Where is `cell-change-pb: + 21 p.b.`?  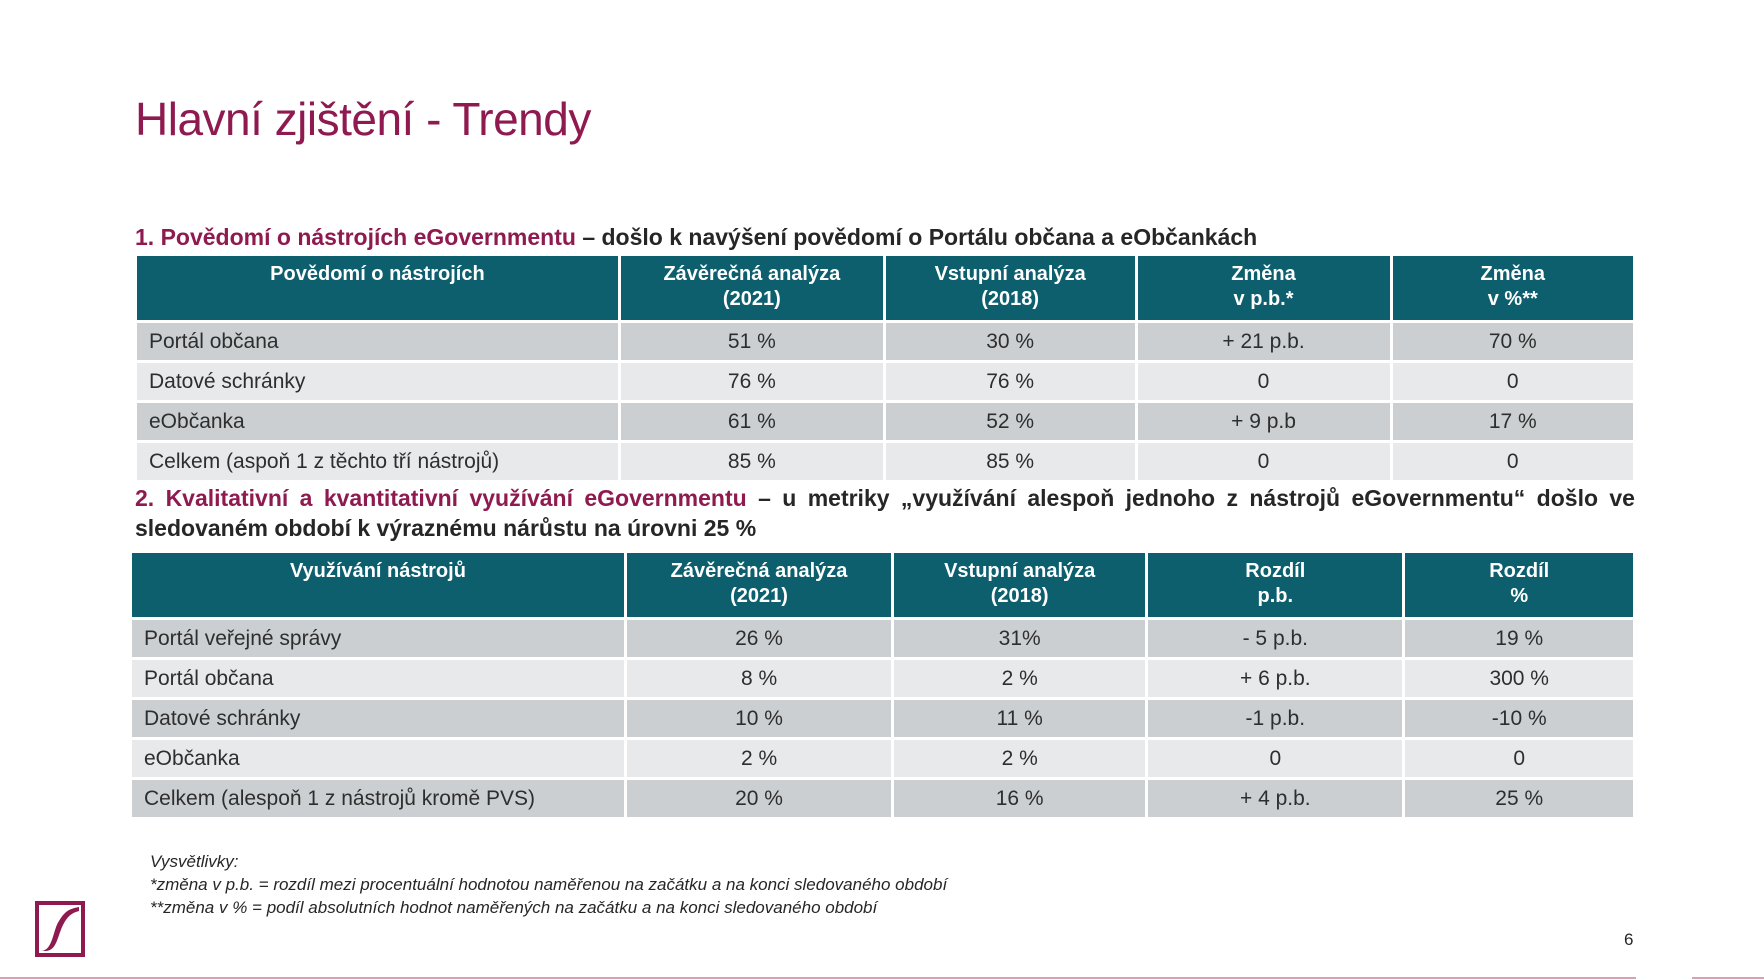 cell-change-pb: + 21 p.b. is located at coordinates (1263, 341).